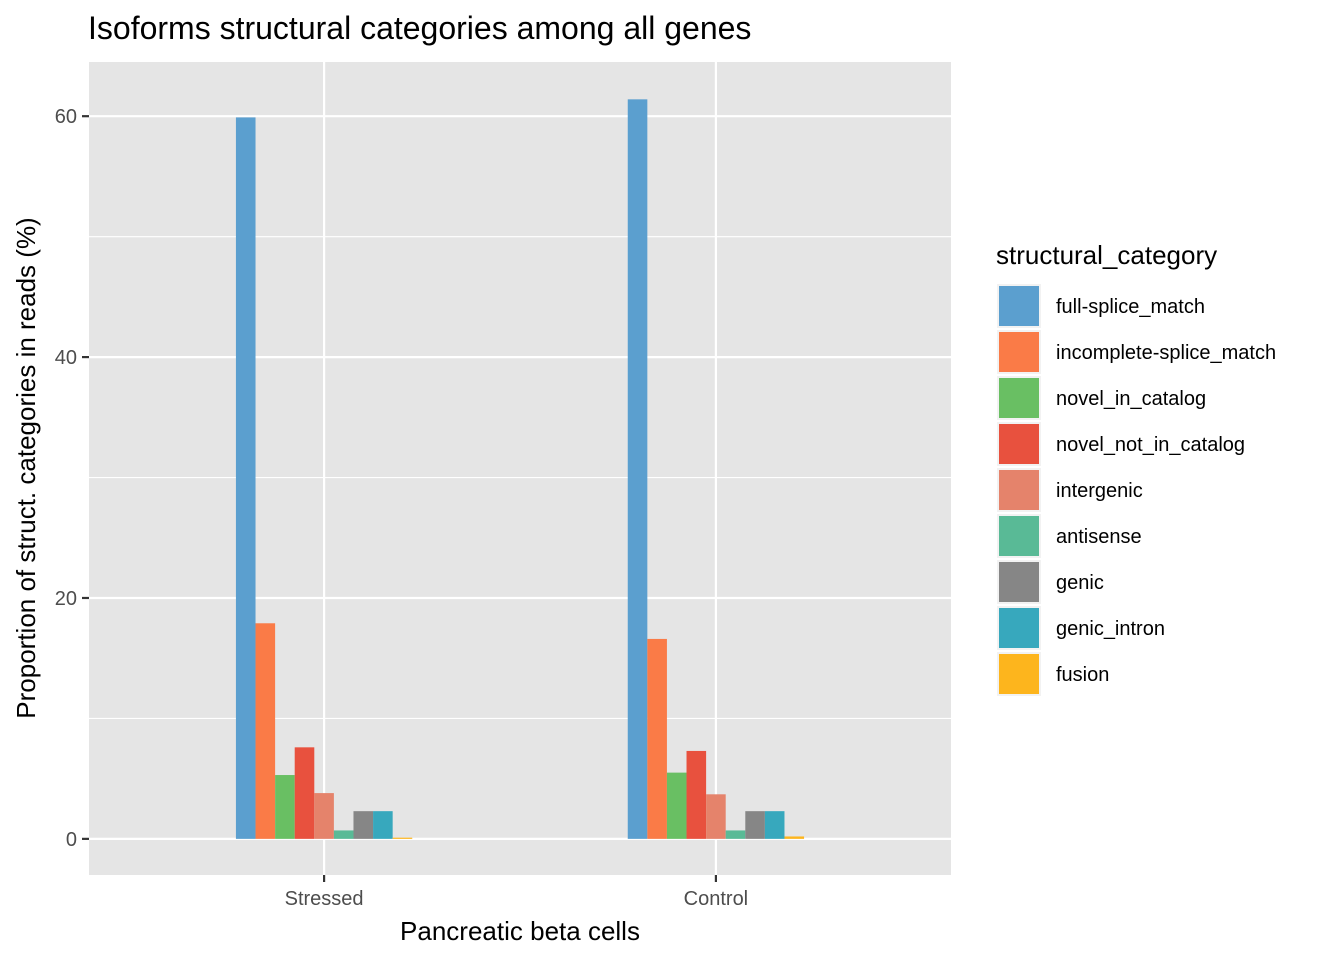  I want to click on legend-label: genic, so click(1080, 583).